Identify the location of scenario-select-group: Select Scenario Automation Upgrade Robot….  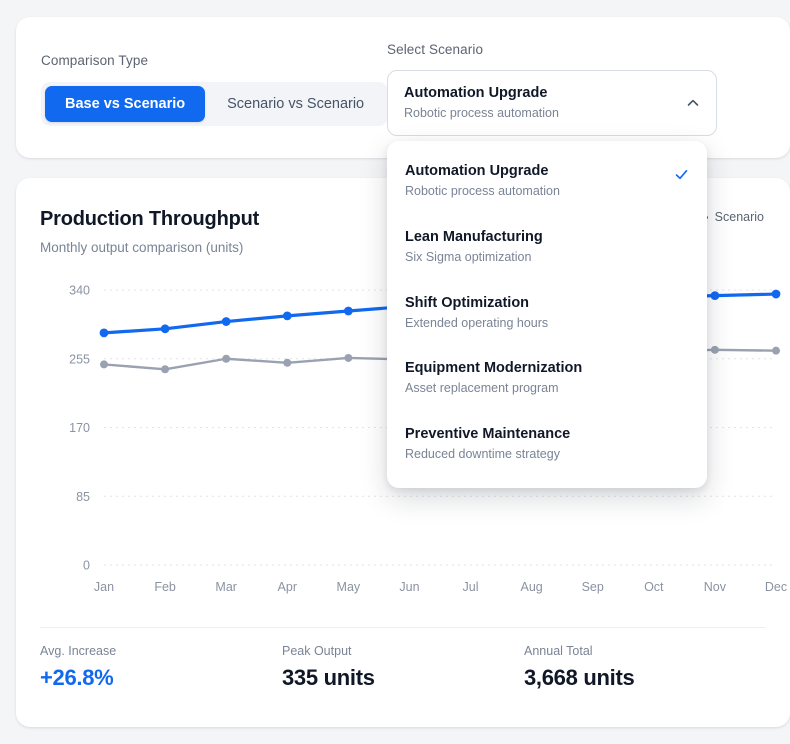
(554, 89).